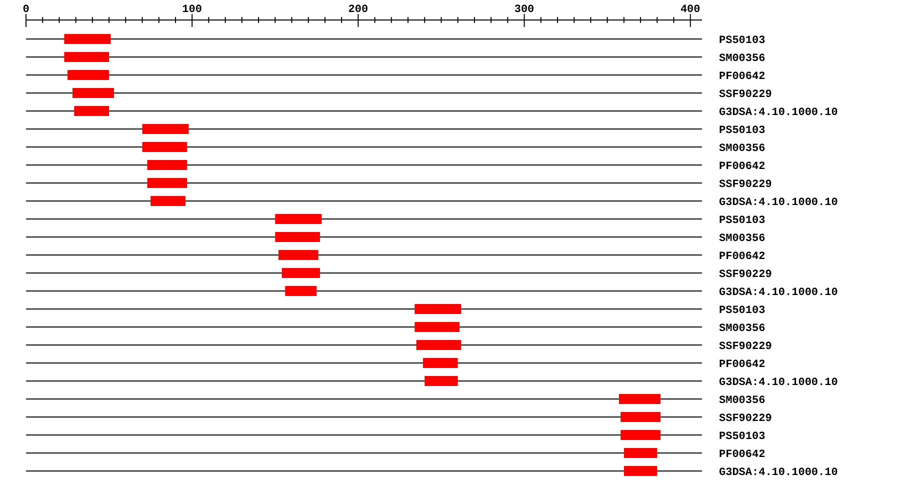 The height and width of the screenshot is (490, 900). What do you see at coordinates (524, 10) in the screenshot?
I see `x-tick-label: 300` at bounding box center [524, 10].